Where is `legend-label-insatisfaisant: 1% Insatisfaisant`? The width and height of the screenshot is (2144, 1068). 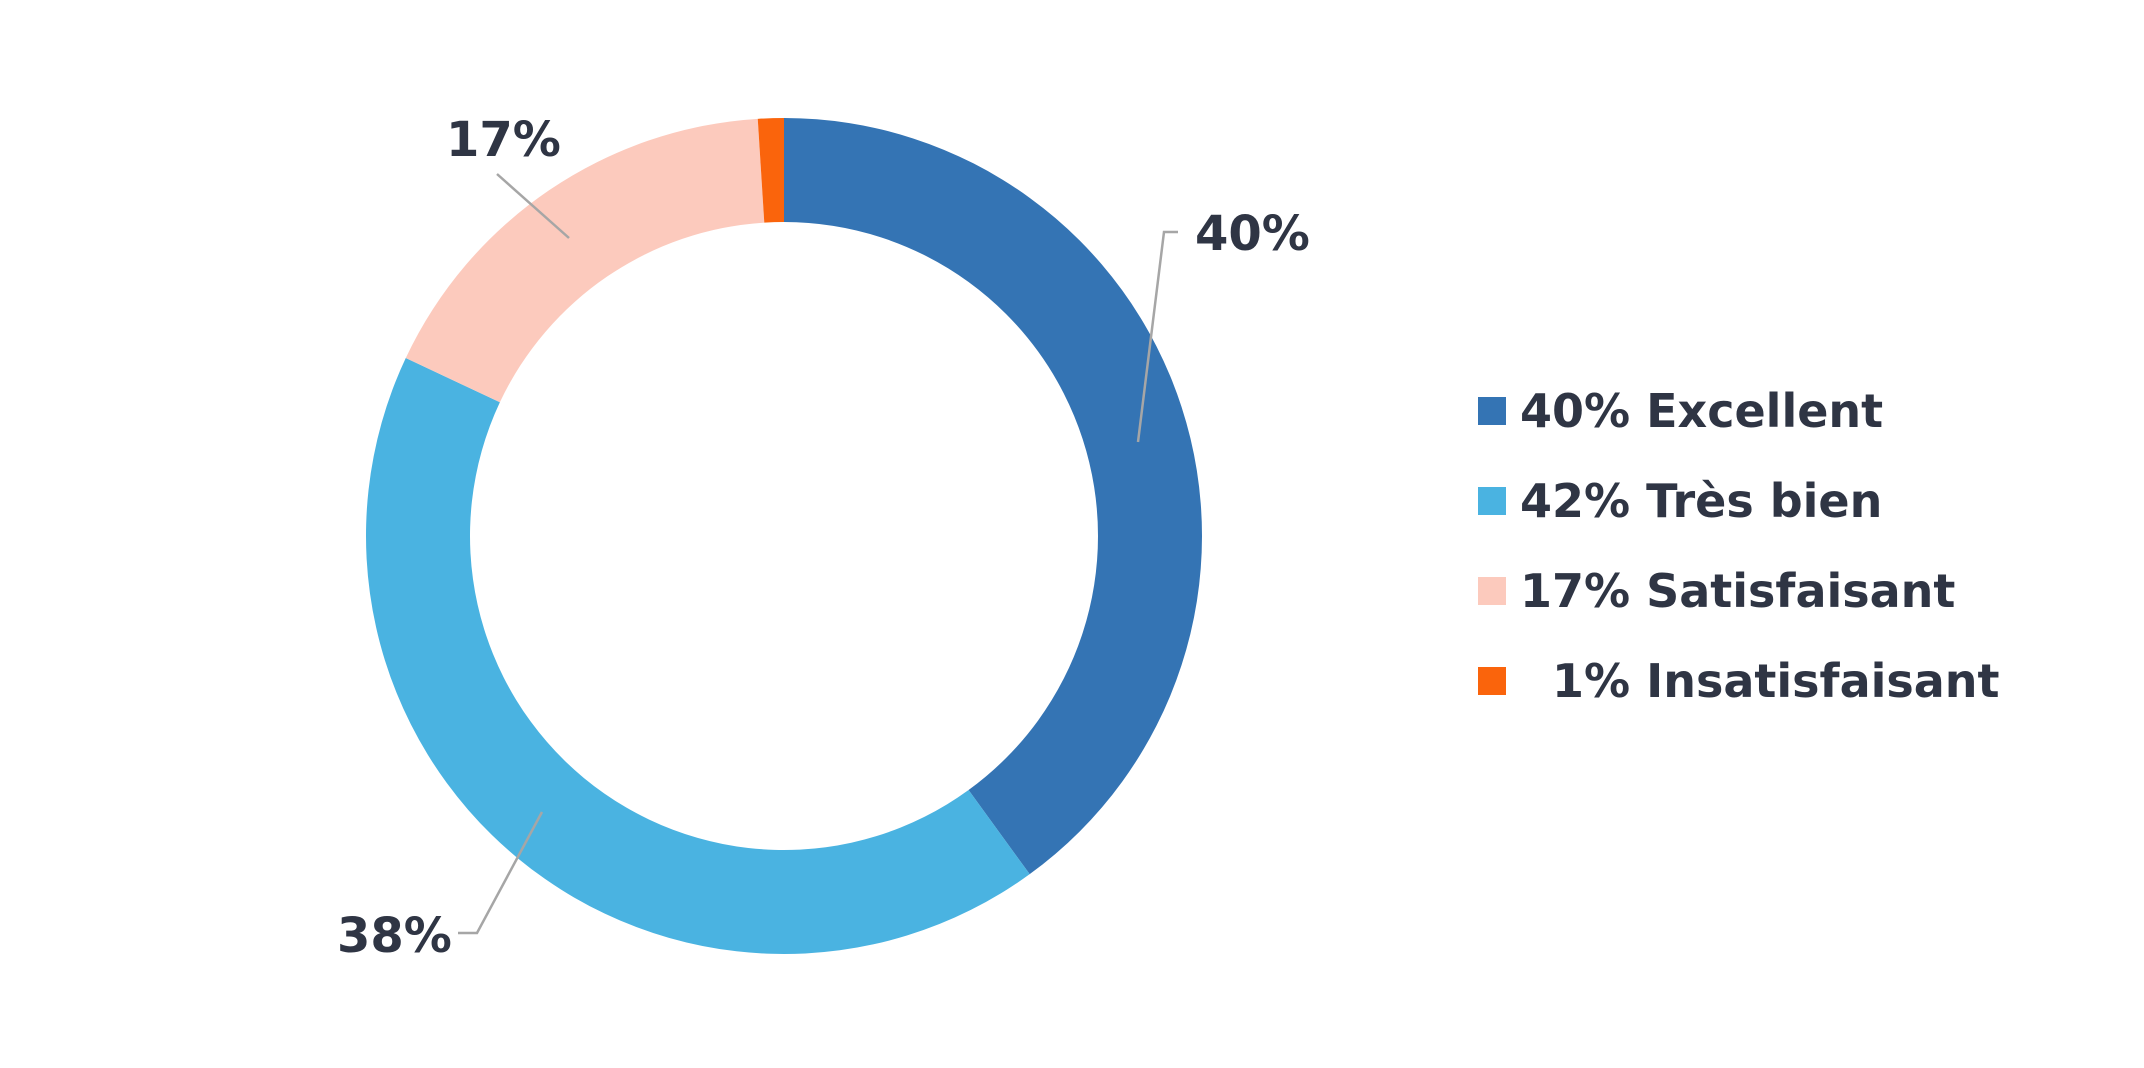 legend-label-insatisfaisant: 1% Insatisfaisant is located at coordinates (1760, 681).